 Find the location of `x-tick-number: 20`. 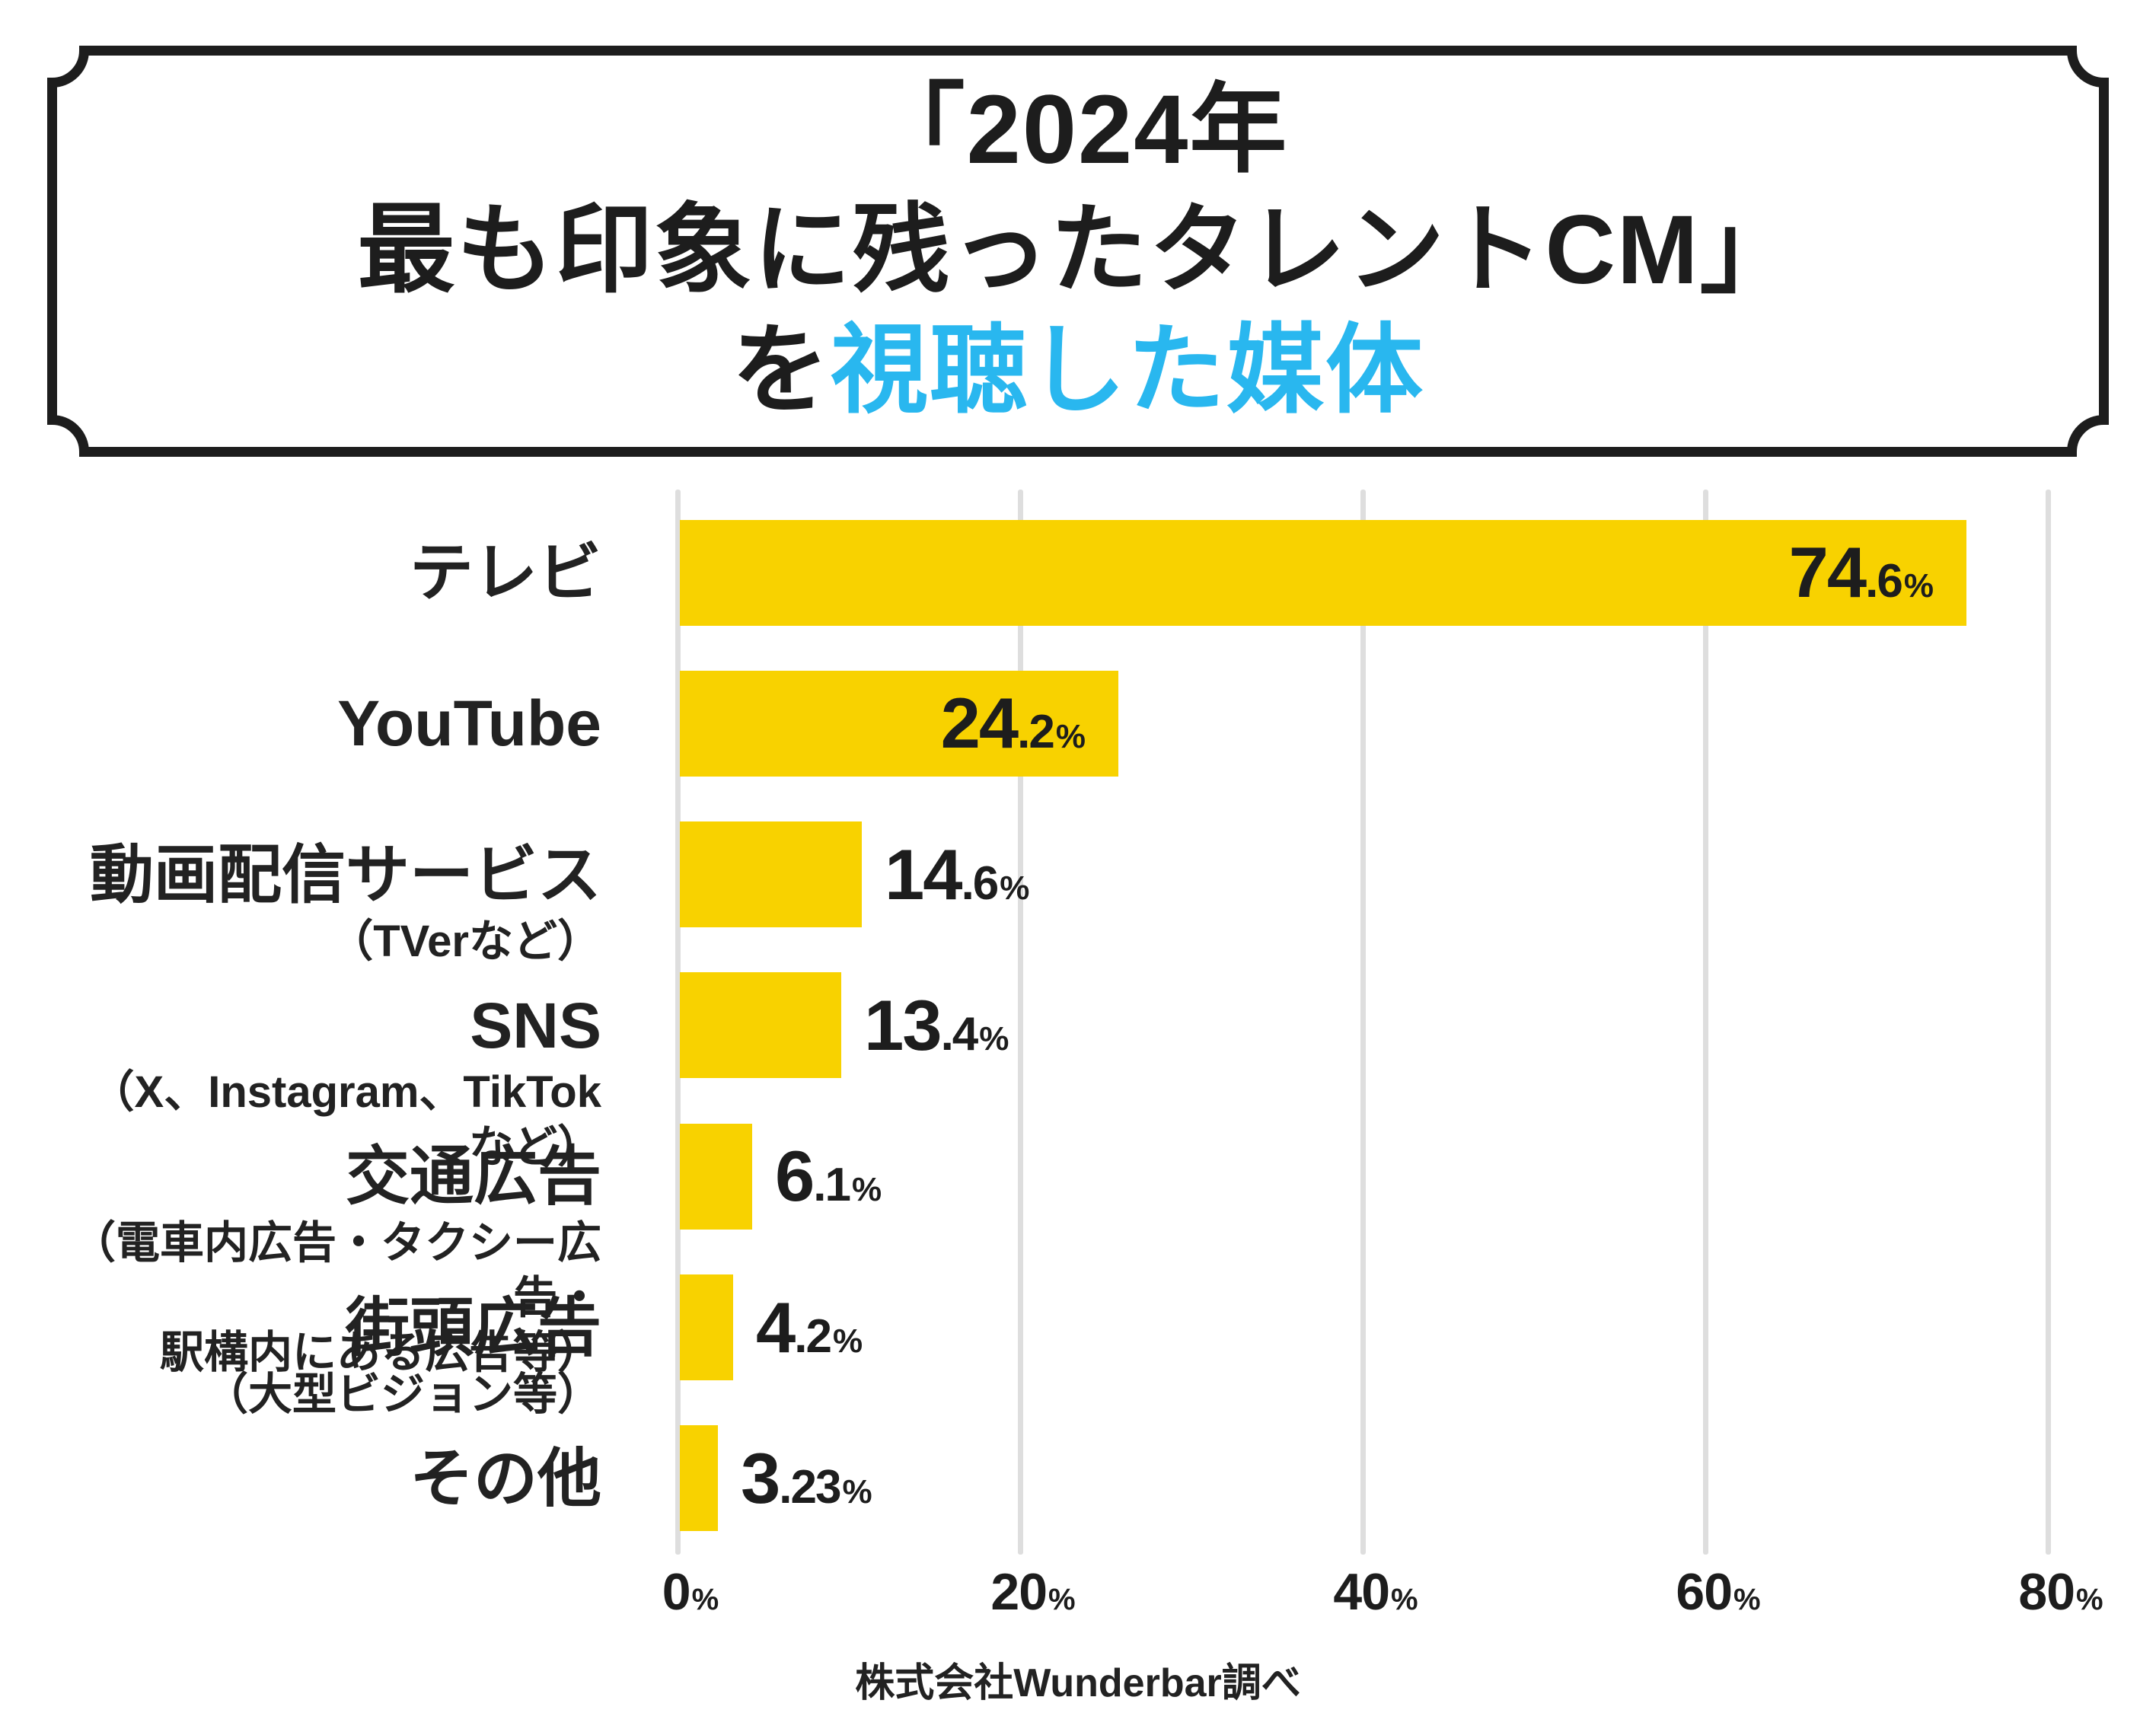

x-tick-number: 20 is located at coordinates (1019, 1592).